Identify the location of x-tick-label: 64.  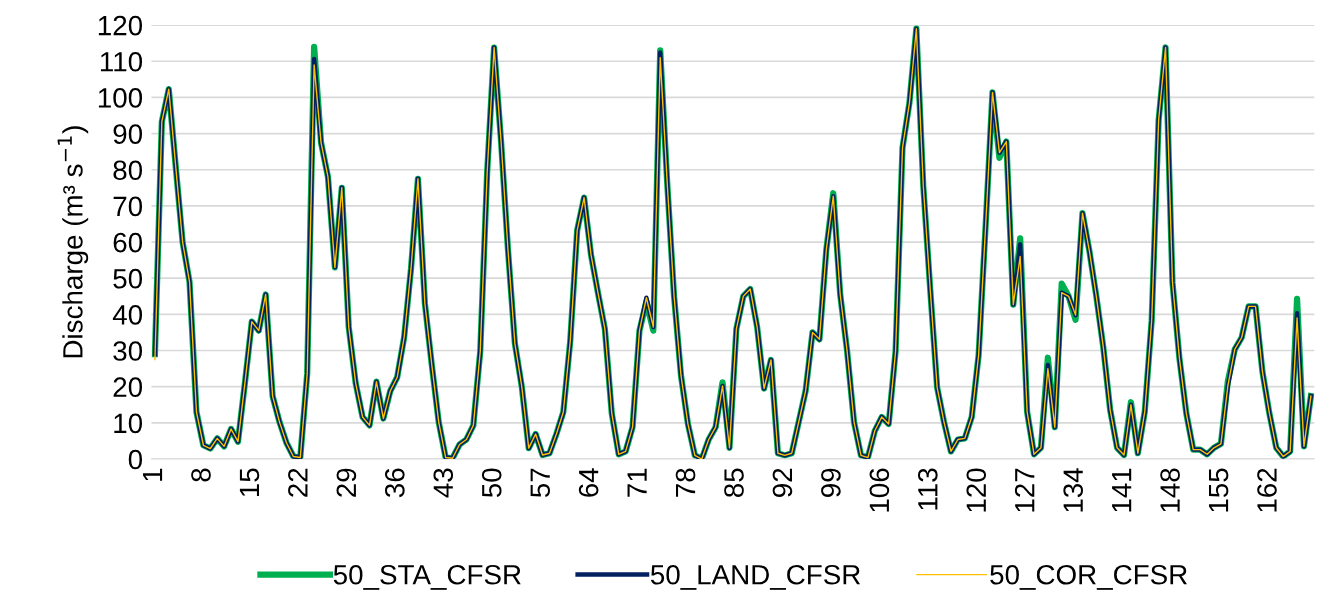
(588, 482).